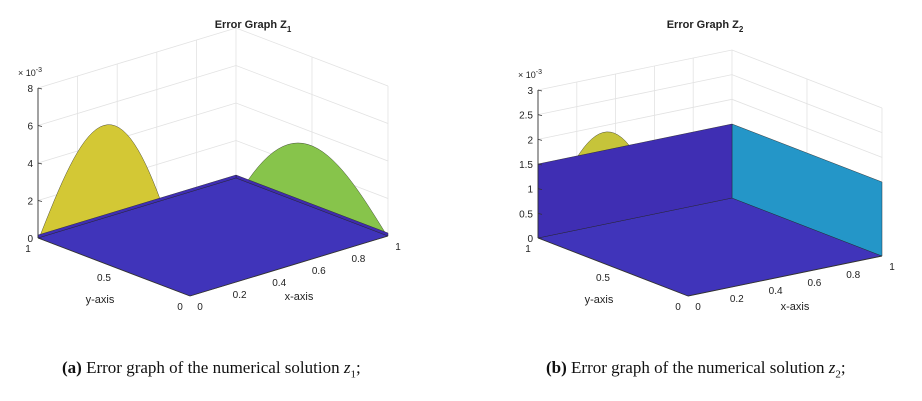 The height and width of the screenshot is (401, 922). Describe the element at coordinates (253, 26) in the screenshot. I see `chart-title: Error Graph Z1` at that location.